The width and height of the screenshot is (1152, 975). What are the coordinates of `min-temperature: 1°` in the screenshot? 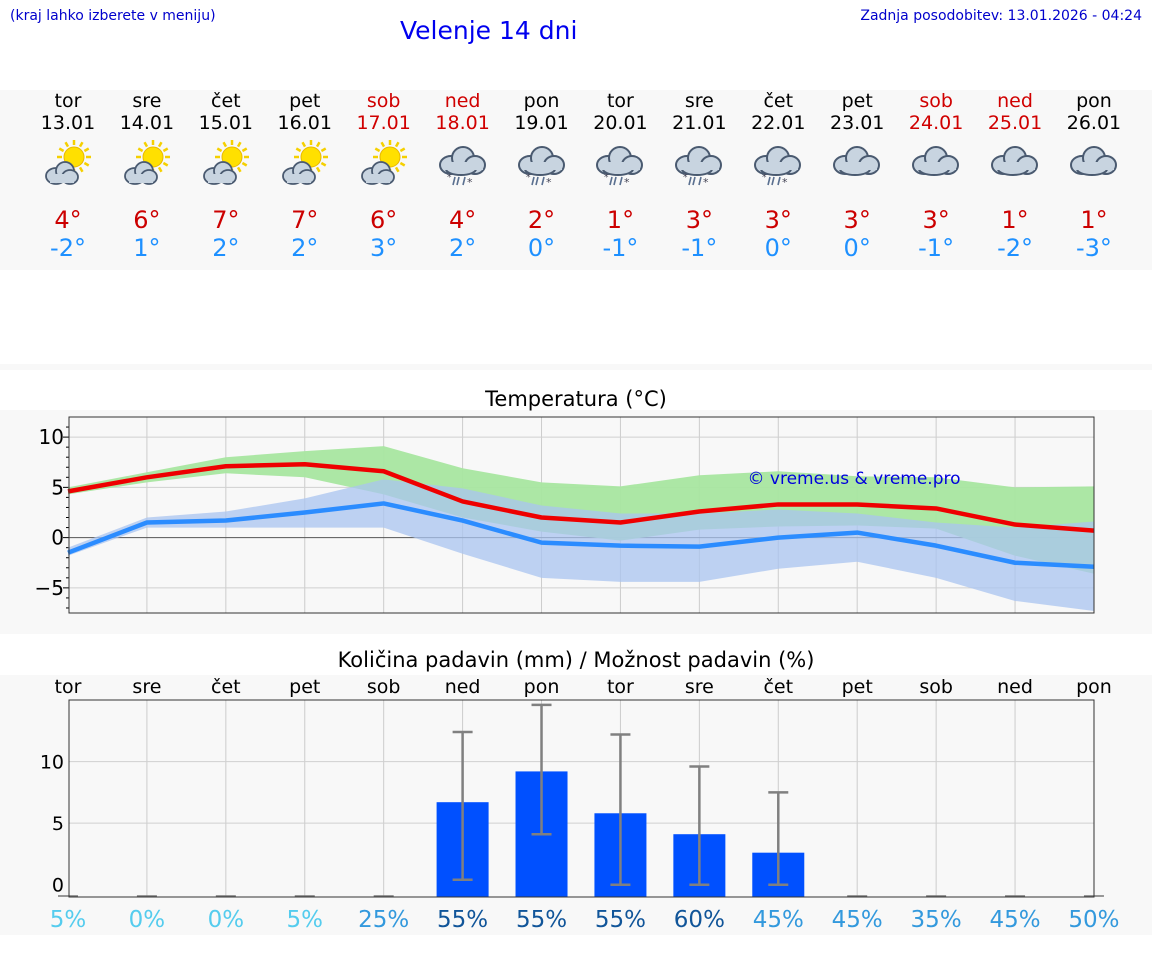 It's located at (147, 248).